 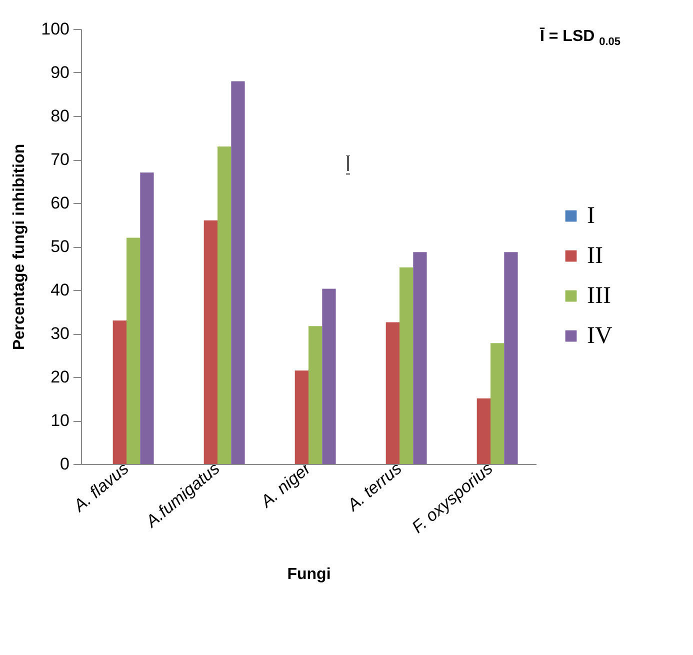 I want to click on y-tick-label: 80, so click(x=60, y=116).